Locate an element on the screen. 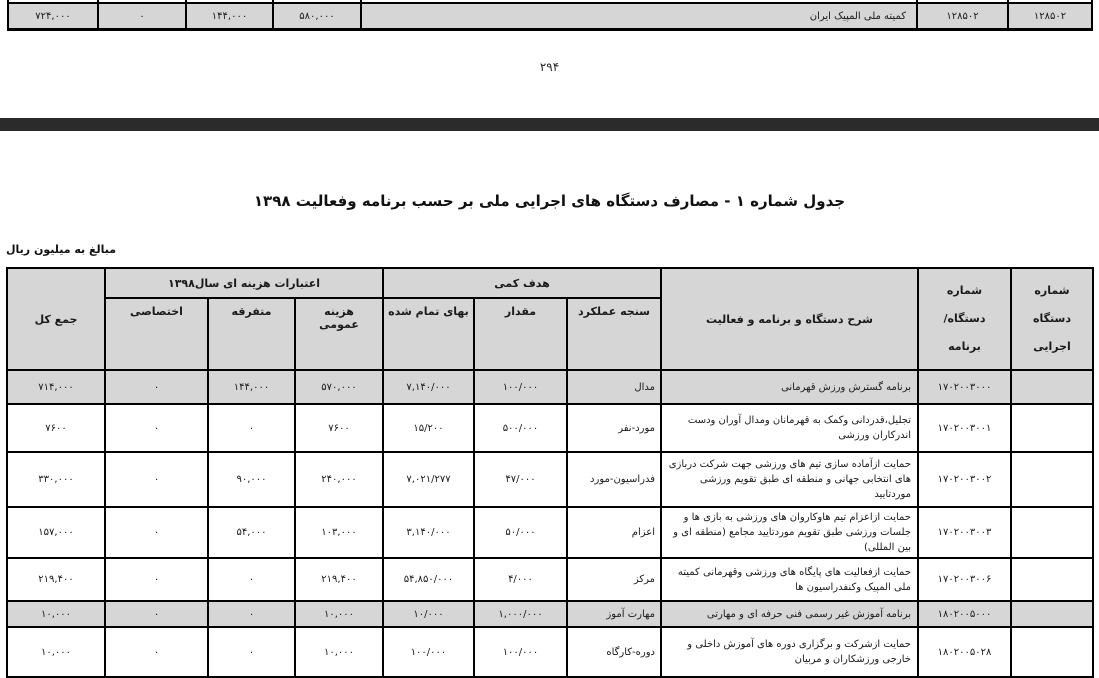  cell-total: ۱۵۷,۰۰۰ is located at coordinates (56, 532).